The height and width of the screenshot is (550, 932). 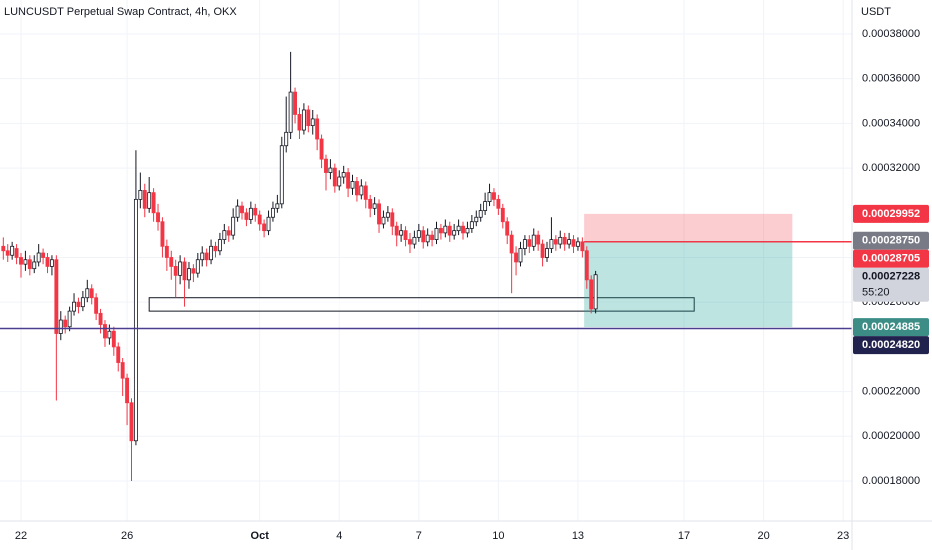 I want to click on price-label: 0.00024885, so click(x=891, y=327).